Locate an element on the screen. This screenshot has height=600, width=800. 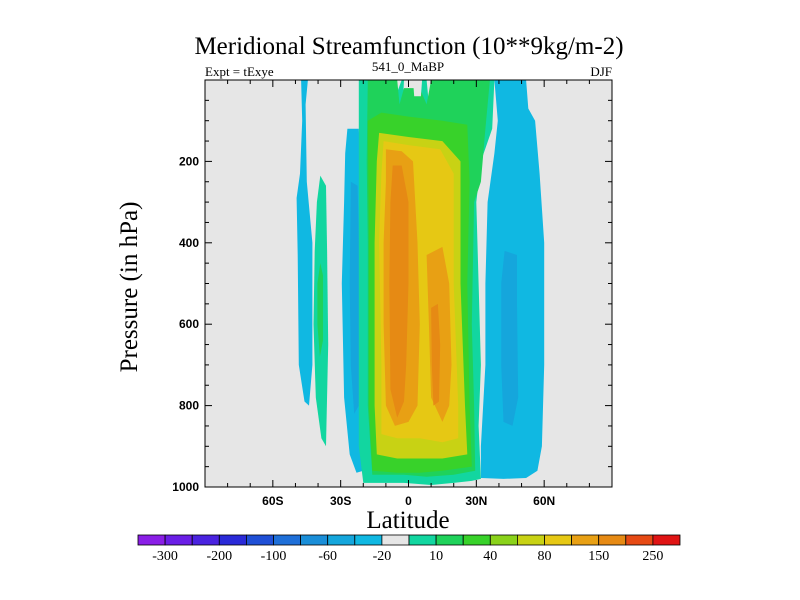
colorbar-label: -100 is located at coordinates (274, 556).